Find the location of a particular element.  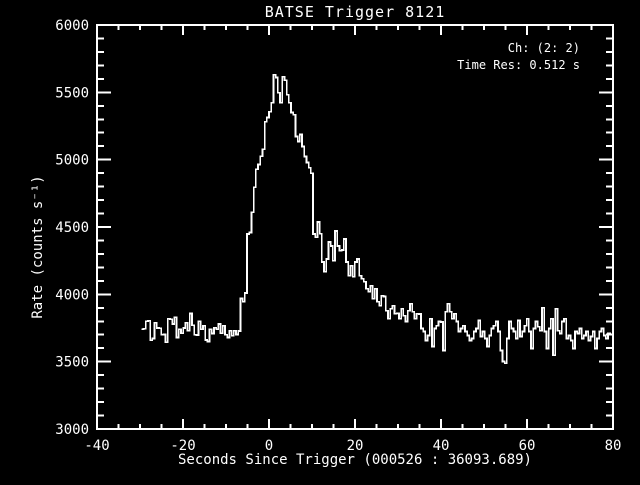

channel-annotation: Ch: (2: 2) is located at coordinates (544, 48).